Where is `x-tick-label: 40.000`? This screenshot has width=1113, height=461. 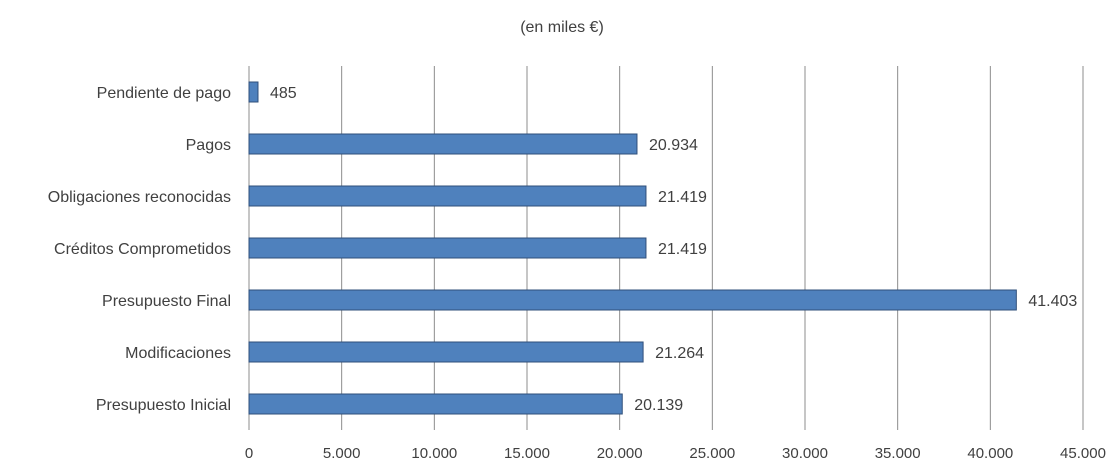
x-tick-label: 40.000 is located at coordinates (990, 453).